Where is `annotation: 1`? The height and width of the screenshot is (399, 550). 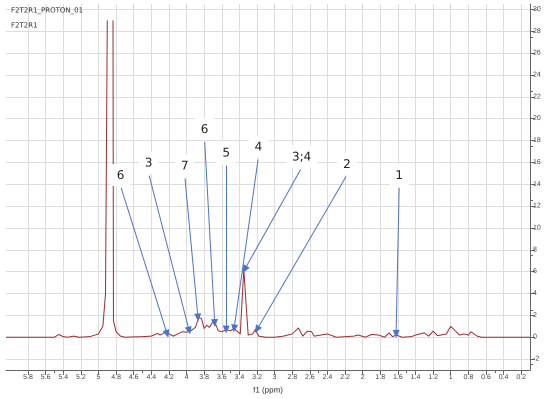
annotation: 1 is located at coordinates (399, 175).